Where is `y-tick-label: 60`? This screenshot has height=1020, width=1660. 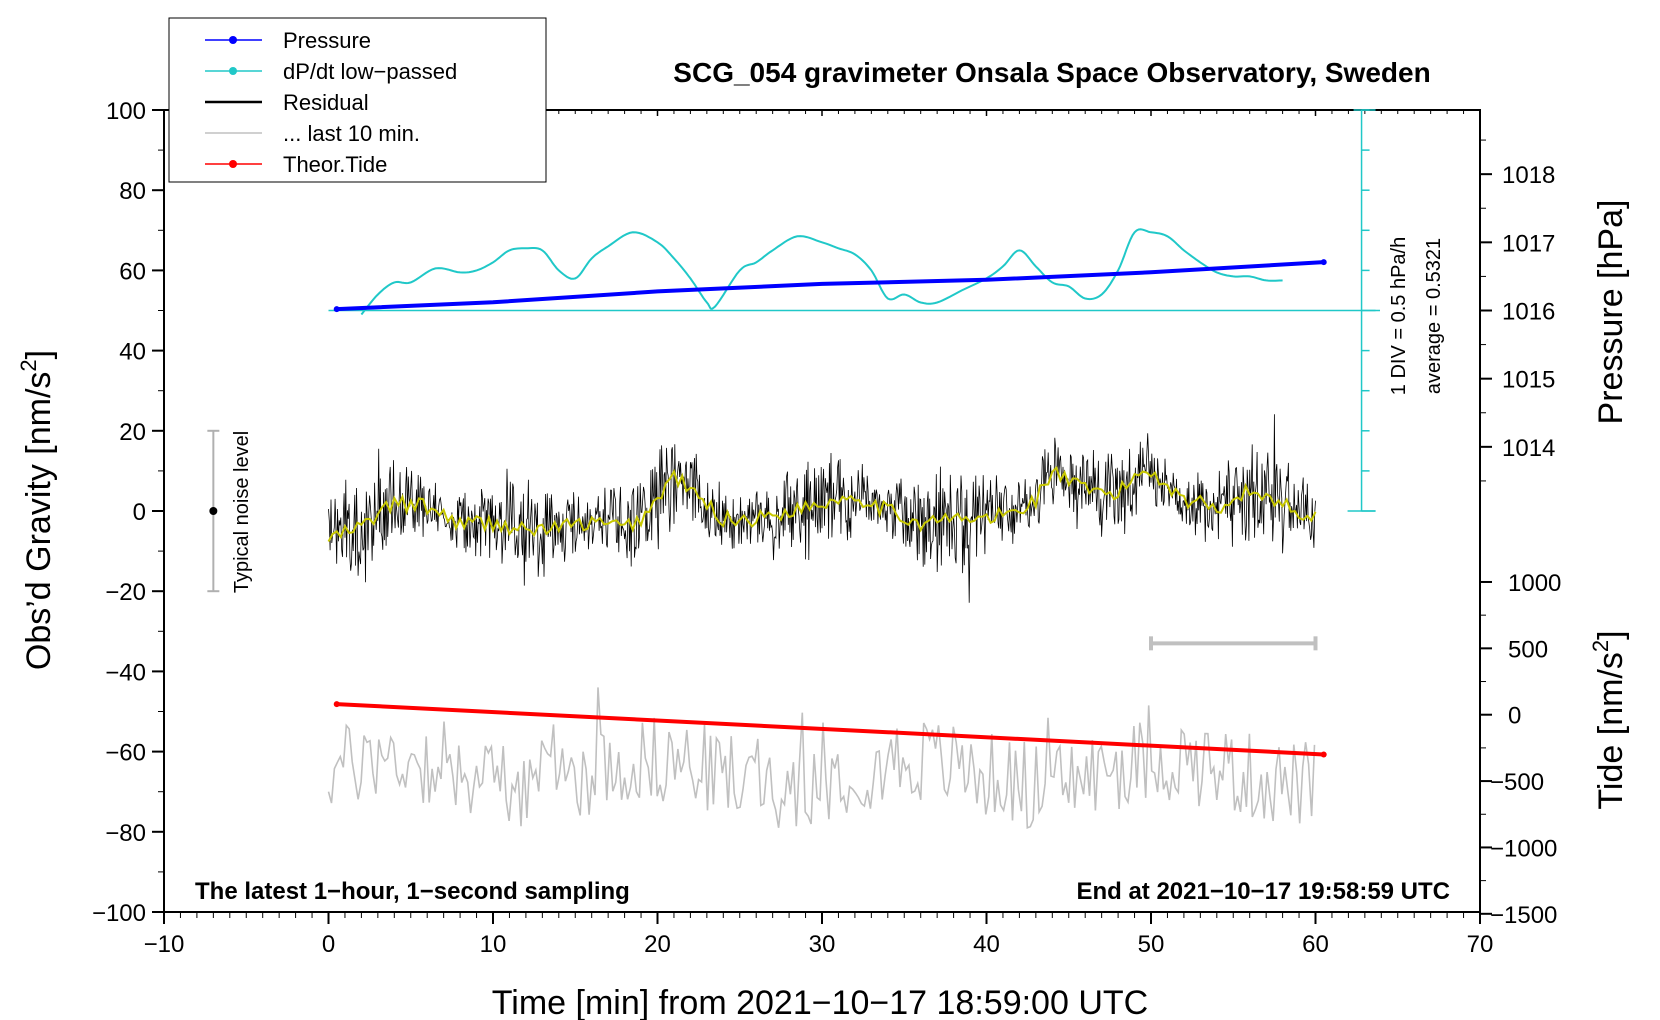
y-tick-label: 60 is located at coordinates (132, 271).